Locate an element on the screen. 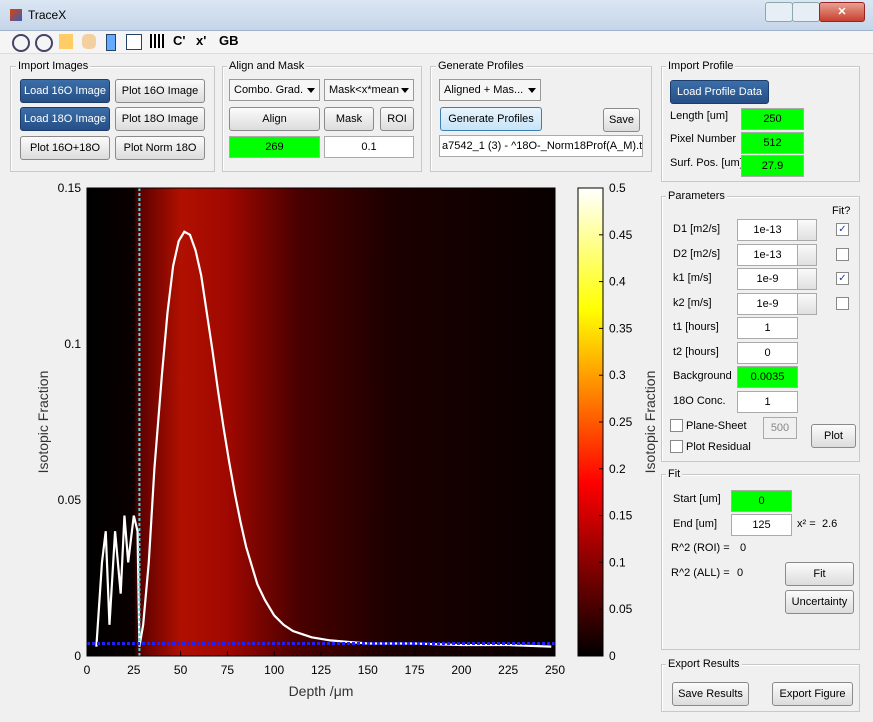 The image size is (873, 722). button: Save is located at coordinates (621, 120).